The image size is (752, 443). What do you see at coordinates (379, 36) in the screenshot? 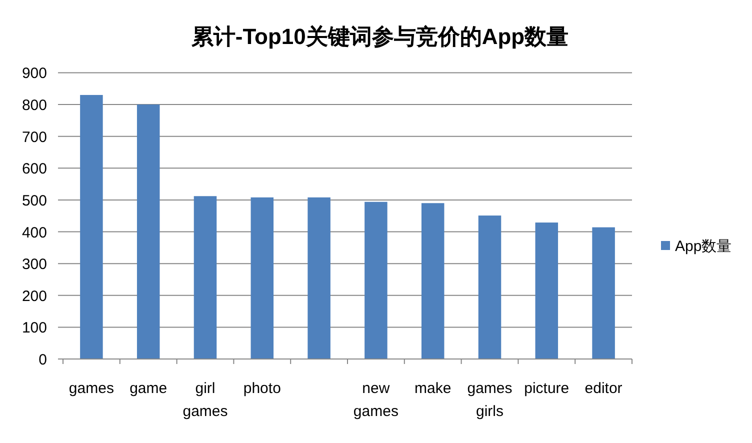
I see `chart-title: 累计-Top10关键词参与竞价的App数量` at bounding box center [379, 36].